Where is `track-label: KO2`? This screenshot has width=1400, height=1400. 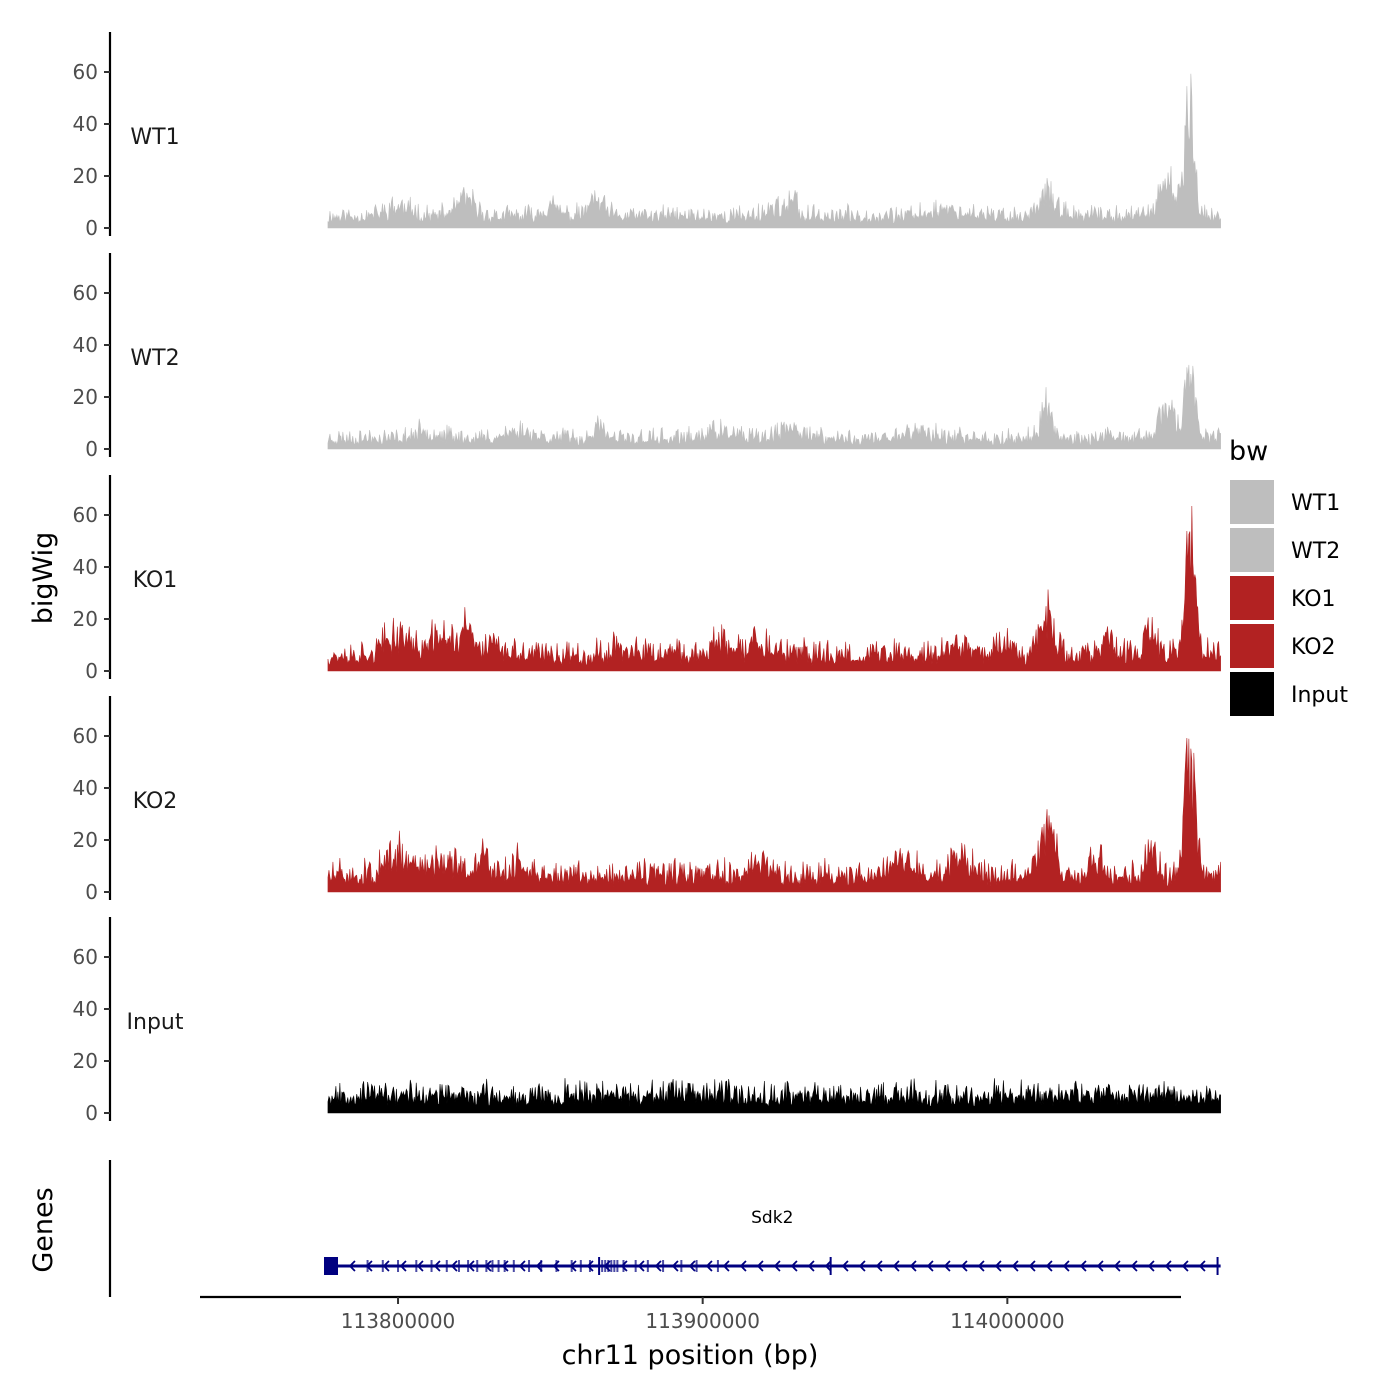
track-label: KO2 is located at coordinates (155, 801).